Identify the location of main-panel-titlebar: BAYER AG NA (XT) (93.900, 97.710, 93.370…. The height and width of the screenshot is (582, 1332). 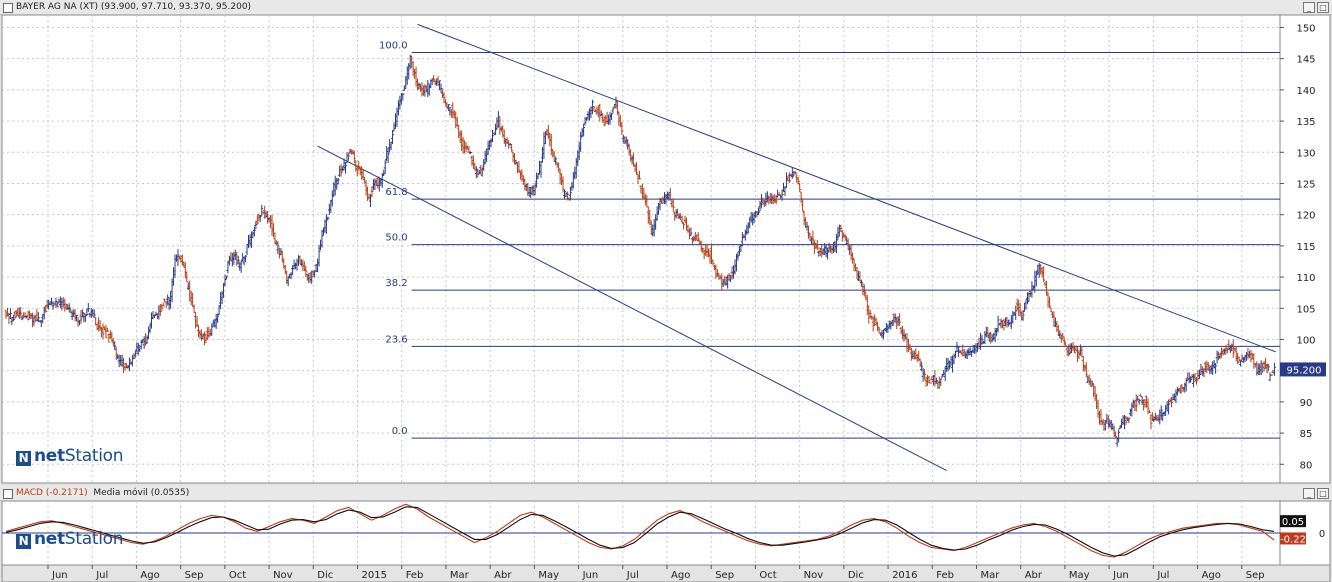
(666, 7).